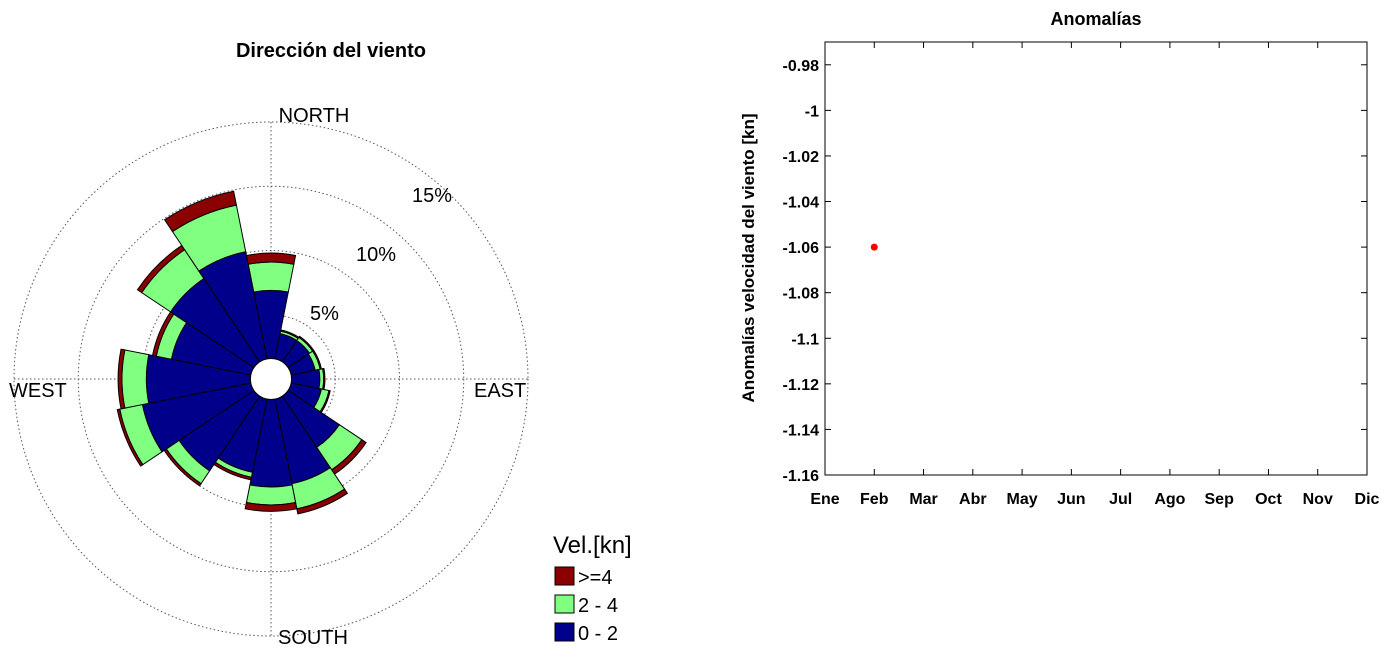 The height and width of the screenshot is (651, 1400). I want to click on rose-wedge-337.5-ge4, so click(200, 211).